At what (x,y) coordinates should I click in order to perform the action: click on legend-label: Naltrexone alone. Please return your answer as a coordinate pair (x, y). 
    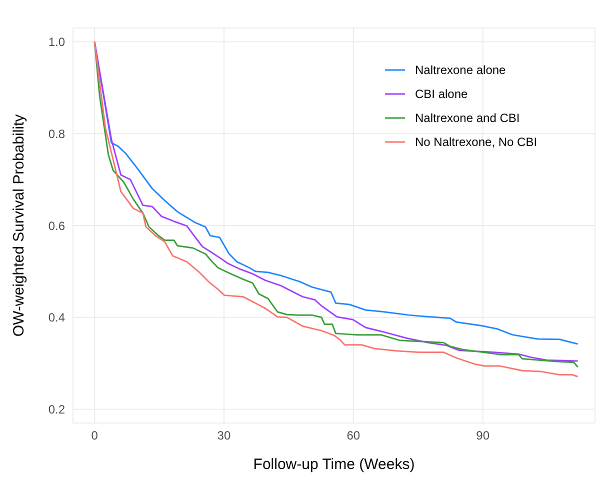
    Looking at the image, I should click on (460, 70).